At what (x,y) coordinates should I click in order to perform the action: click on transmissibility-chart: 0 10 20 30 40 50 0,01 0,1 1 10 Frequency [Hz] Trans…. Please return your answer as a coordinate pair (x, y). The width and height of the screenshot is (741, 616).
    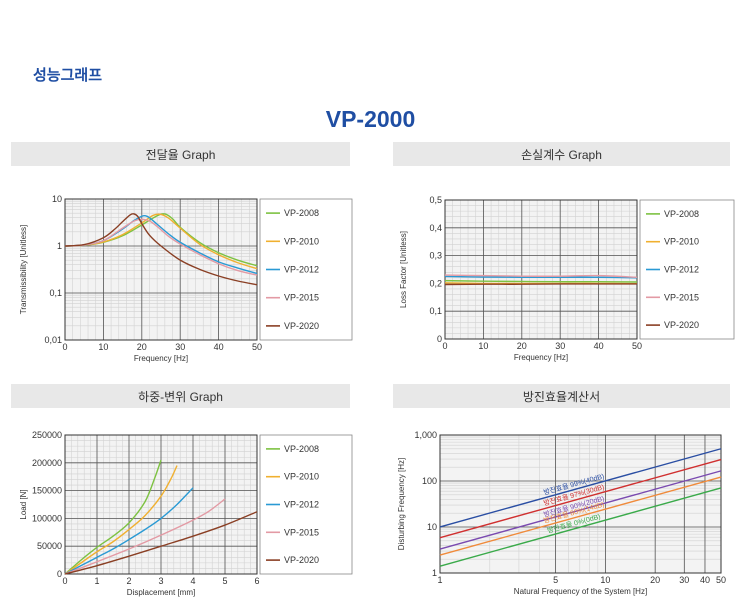
    Looking at the image, I should click on (186, 278).